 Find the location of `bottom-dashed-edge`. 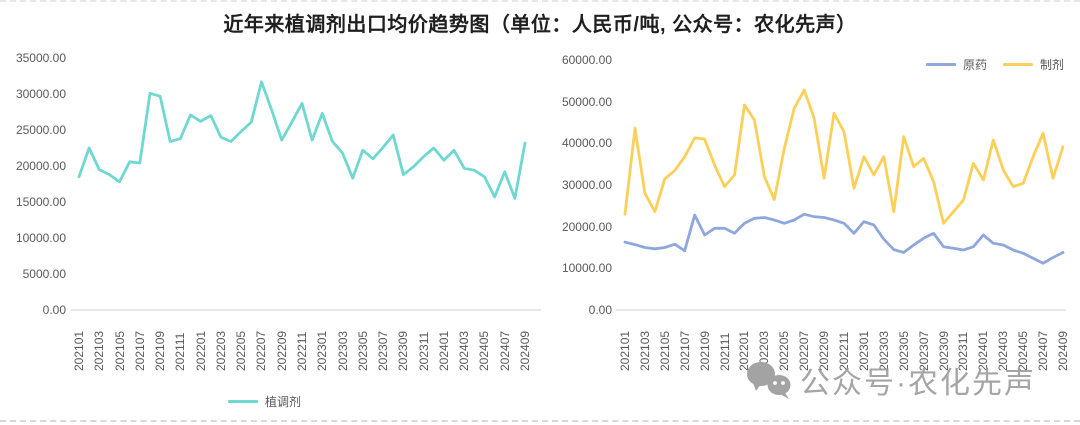

bottom-dashed-edge is located at coordinates (540, 421).